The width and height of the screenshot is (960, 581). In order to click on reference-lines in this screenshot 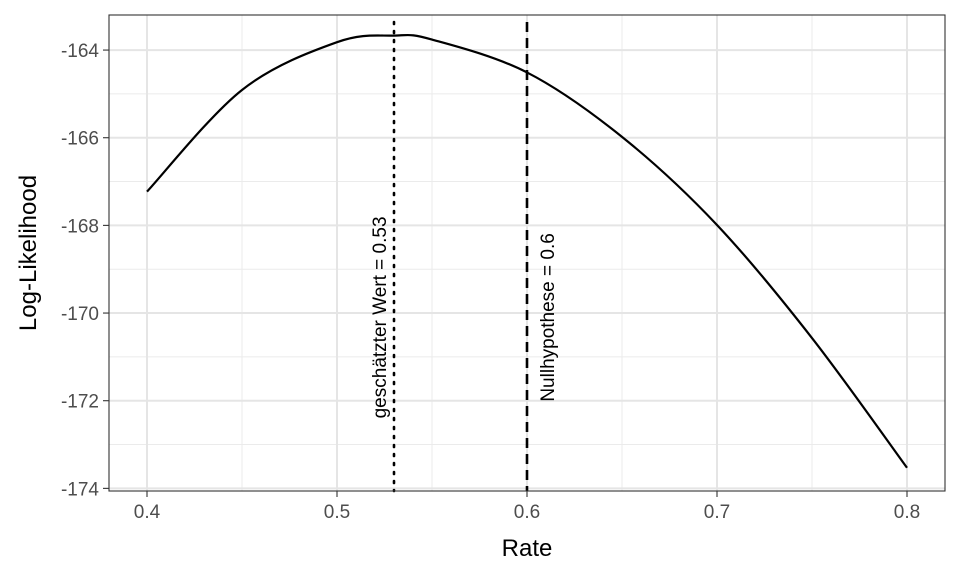, I will do `click(460, 256)`.